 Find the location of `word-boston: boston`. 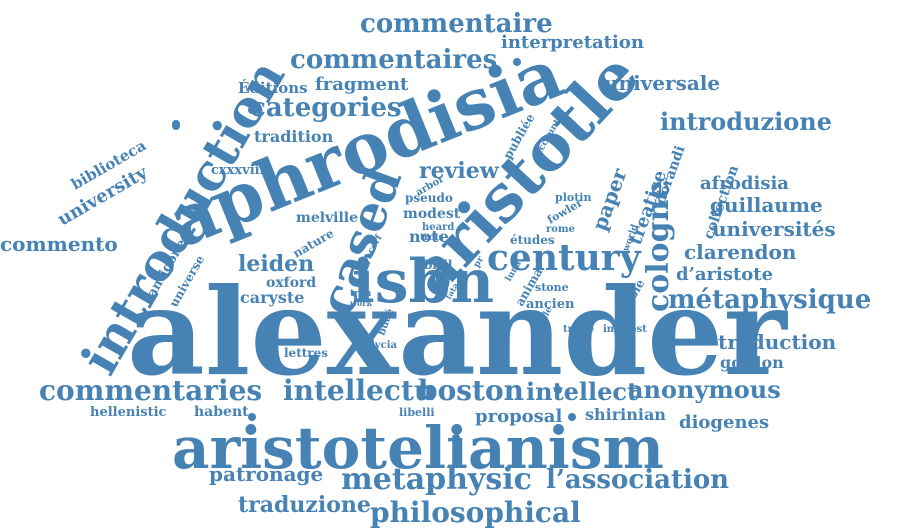

word-boston: boston is located at coordinates (471, 390).